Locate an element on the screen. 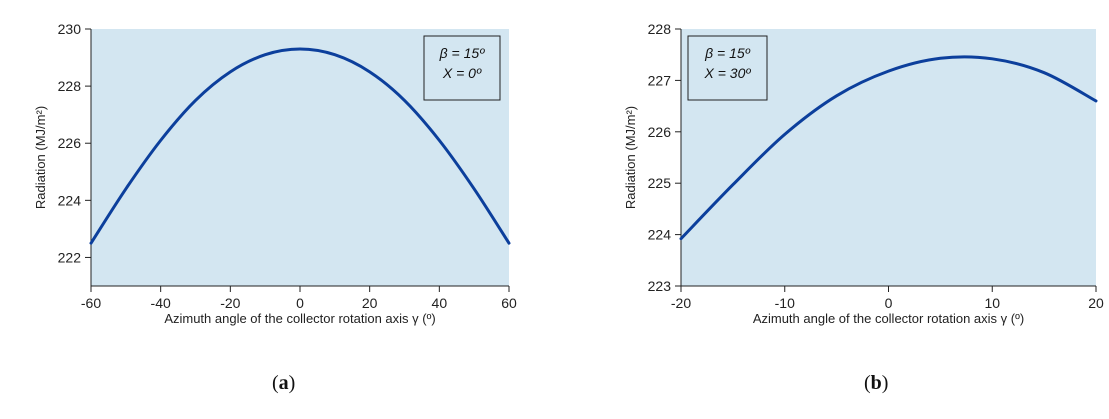 Image resolution: width=1109 pixels, height=419 pixels. panel-a-x-tick-label: -20 is located at coordinates (230, 303).